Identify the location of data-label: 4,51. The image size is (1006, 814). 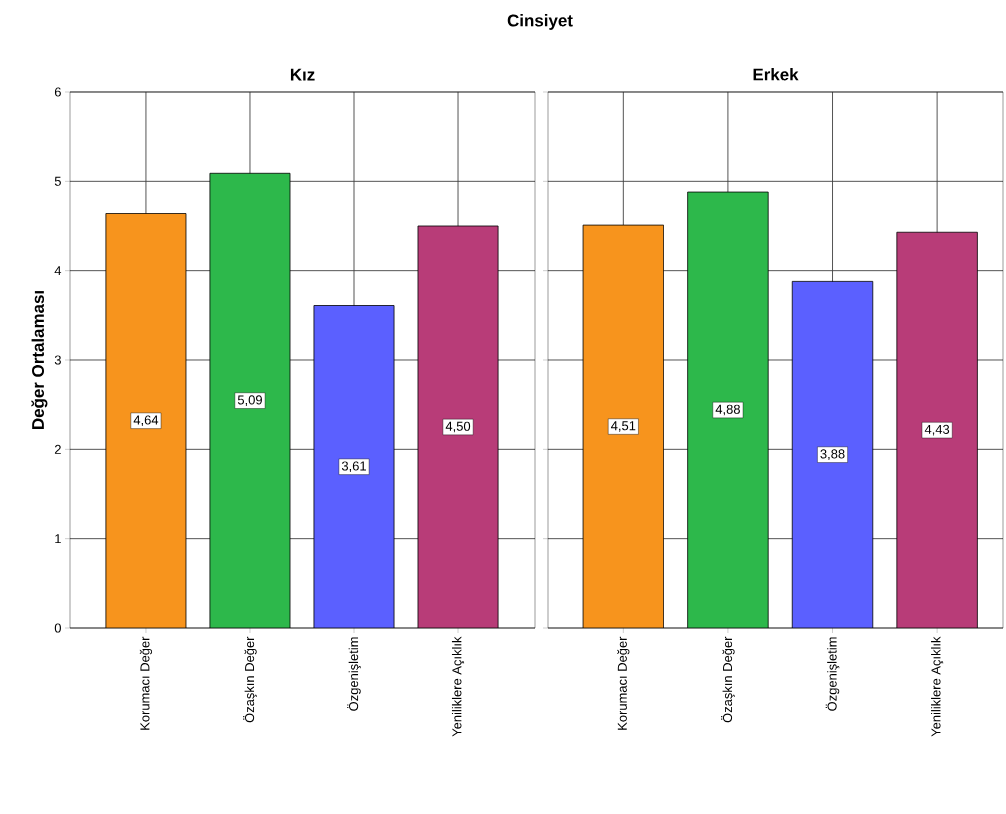
(623, 426).